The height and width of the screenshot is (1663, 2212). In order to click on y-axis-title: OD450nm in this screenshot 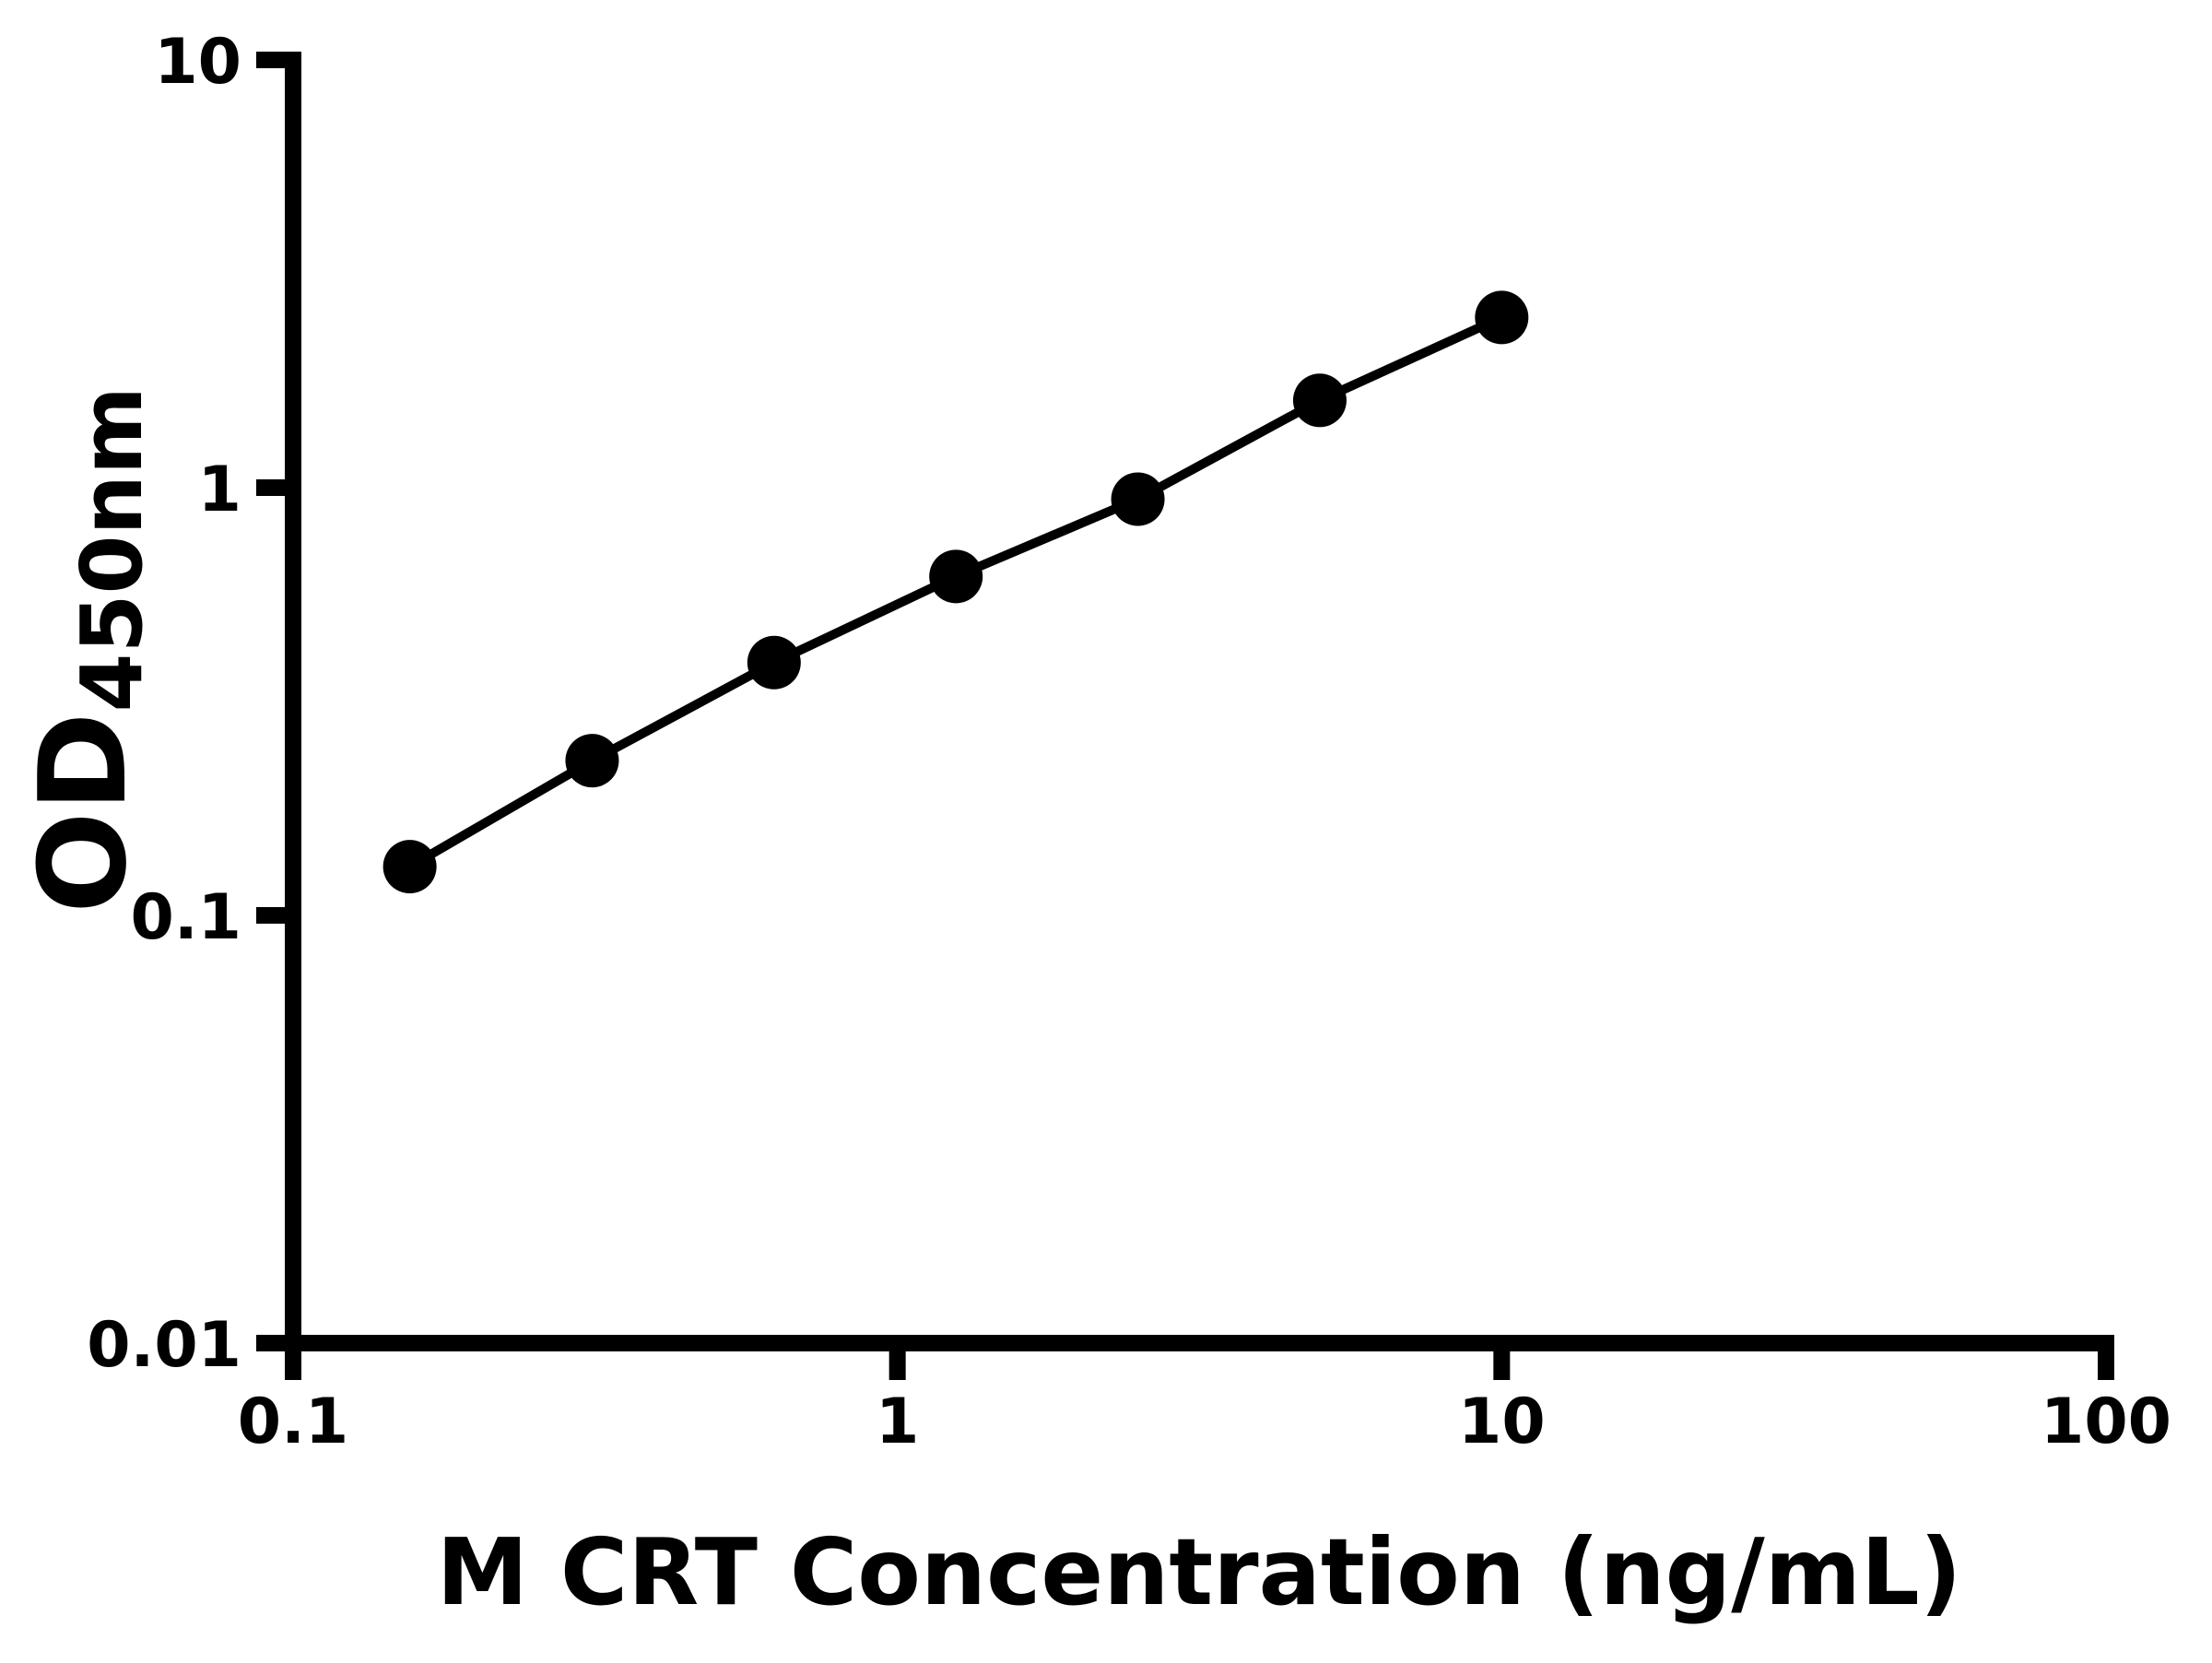, I will do `click(87, 650)`.